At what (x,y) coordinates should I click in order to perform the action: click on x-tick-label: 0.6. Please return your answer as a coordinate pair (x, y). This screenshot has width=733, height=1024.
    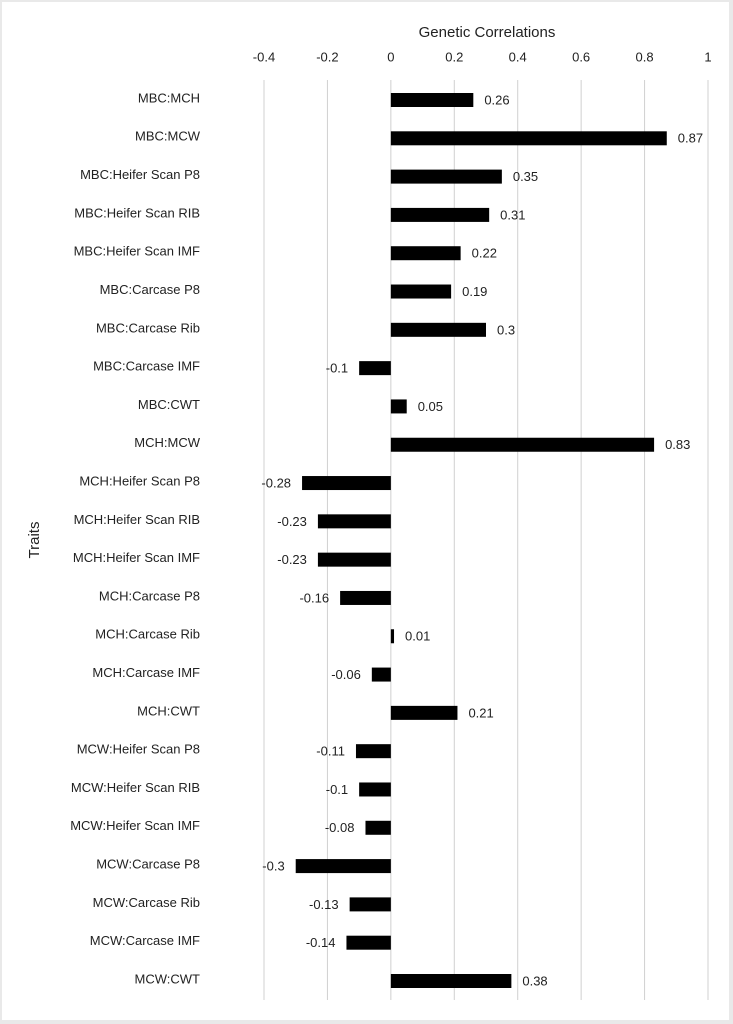
    Looking at the image, I should click on (581, 56).